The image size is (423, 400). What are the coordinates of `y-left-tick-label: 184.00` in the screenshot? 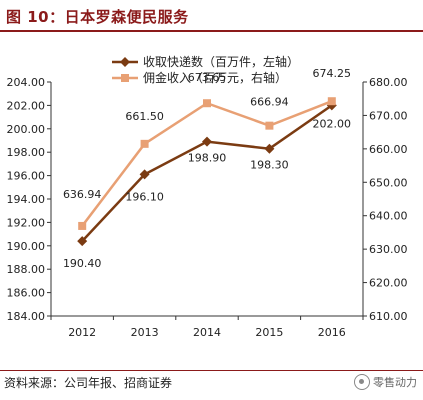 It's located at (26, 316).